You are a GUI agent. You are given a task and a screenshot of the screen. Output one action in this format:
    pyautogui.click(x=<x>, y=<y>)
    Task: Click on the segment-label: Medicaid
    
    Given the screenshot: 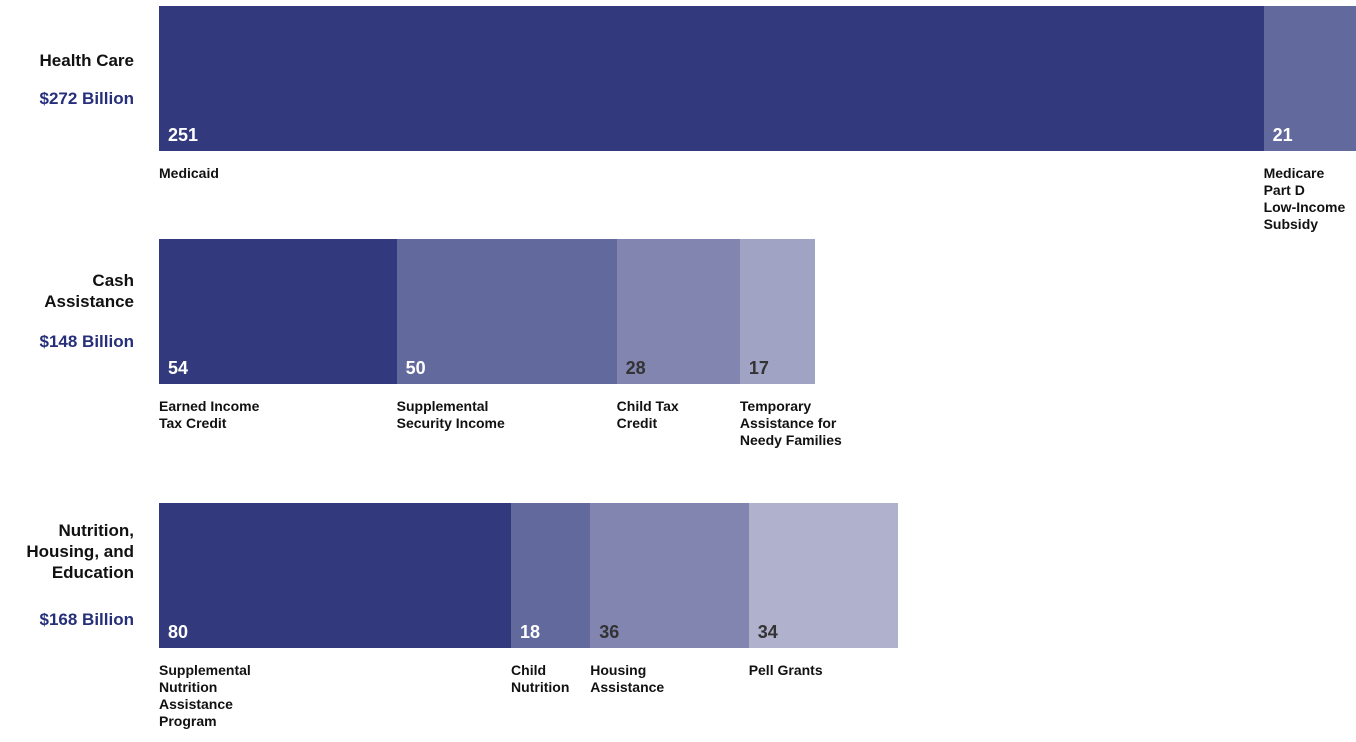 What is the action you would take?
    pyautogui.click(x=189, y=173)
    